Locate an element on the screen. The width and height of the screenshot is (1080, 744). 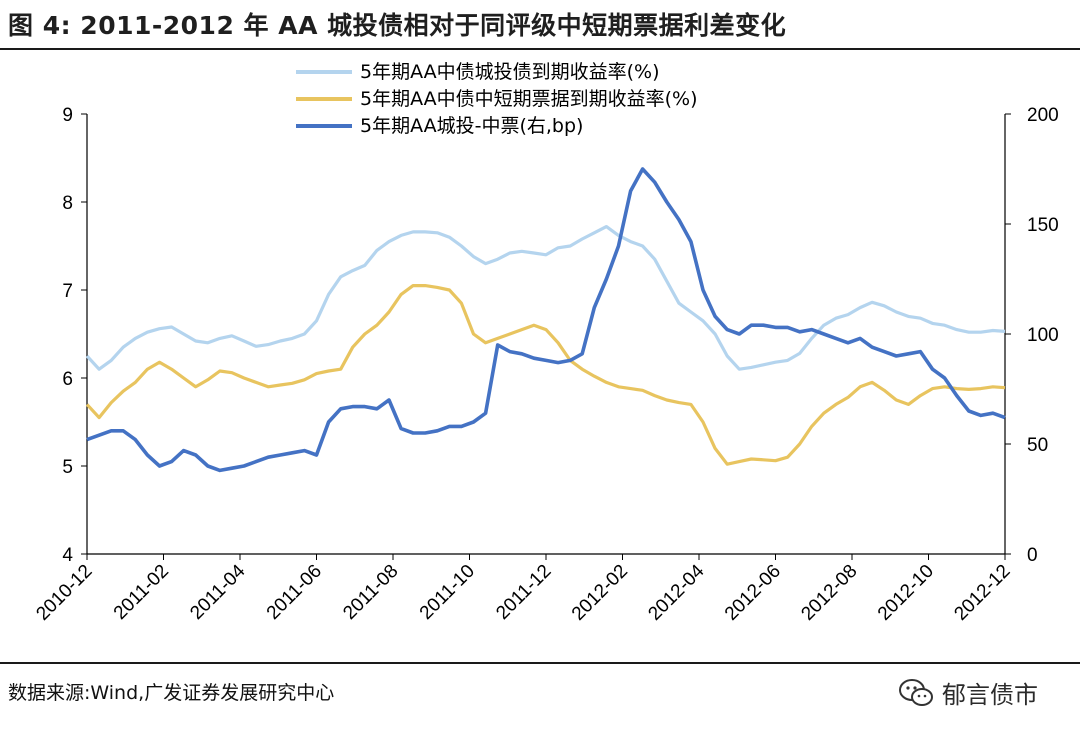
left-tick-label: 7 is located at coordinates (67, 291).